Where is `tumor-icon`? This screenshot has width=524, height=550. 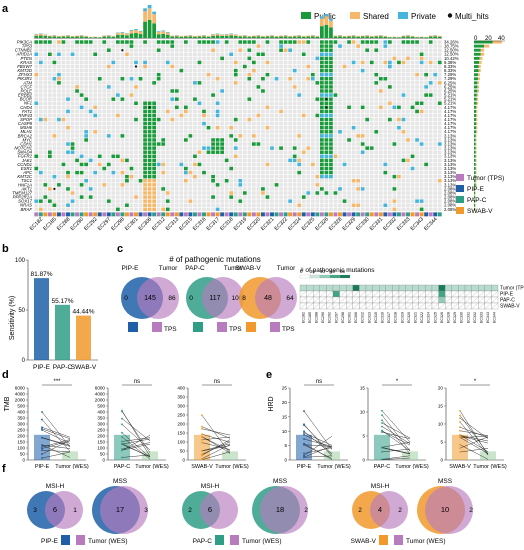 tumor-icon is located at coordinates (222, 327).